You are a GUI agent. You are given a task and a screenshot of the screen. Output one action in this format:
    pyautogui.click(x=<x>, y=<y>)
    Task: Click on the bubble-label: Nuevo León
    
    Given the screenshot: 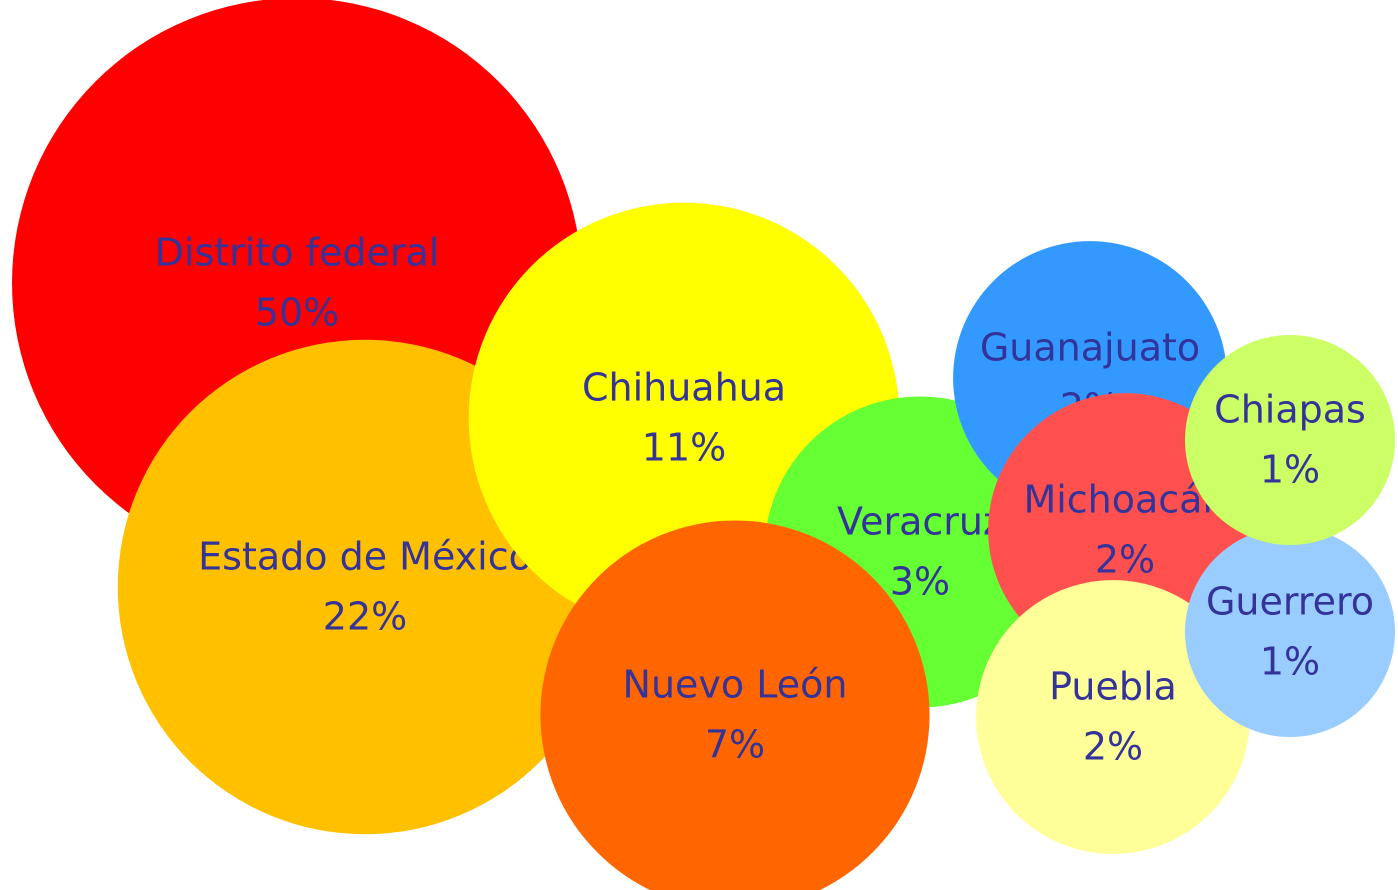 What is the action you would take?
    pyautogui.click(x=735, y=685)
    